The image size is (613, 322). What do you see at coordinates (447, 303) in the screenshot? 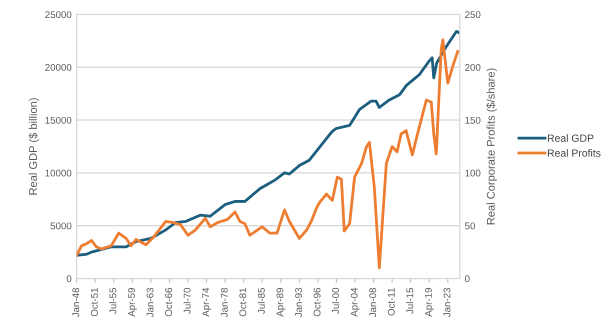
I see `x-tick-label: Jan-23` at bounding box center [447, 303].